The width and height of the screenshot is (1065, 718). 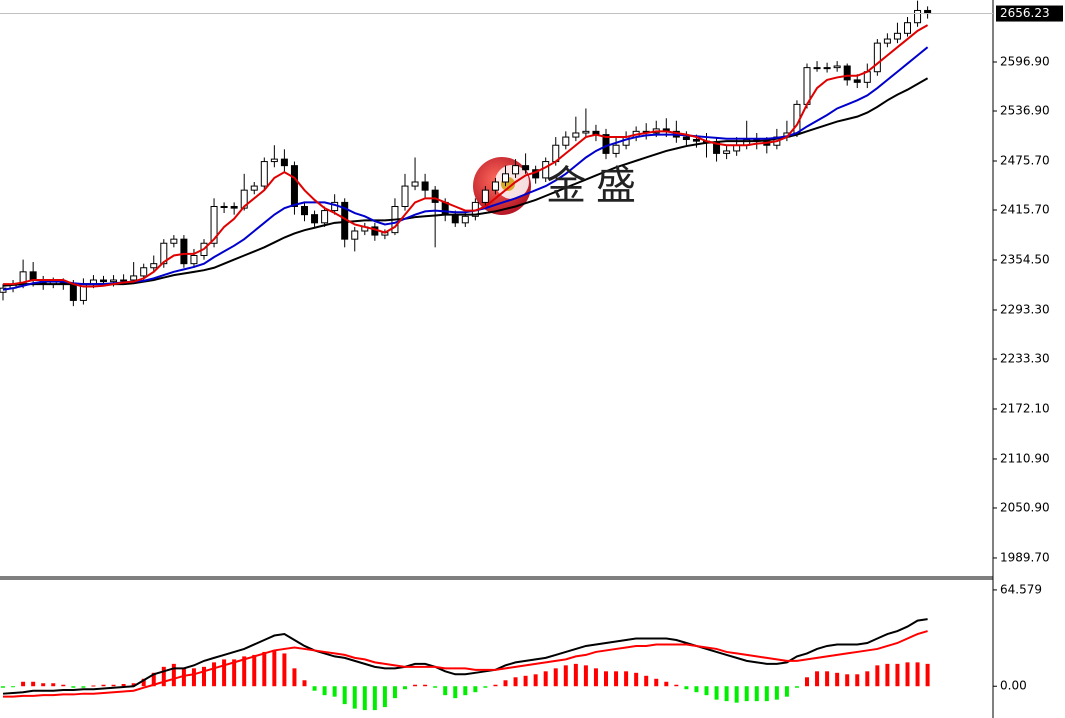 What do you see at coordinates (1025, 309) in the screenshot?
I see `y-tick-label: 2293.30` at bounding box center [1025, 309].